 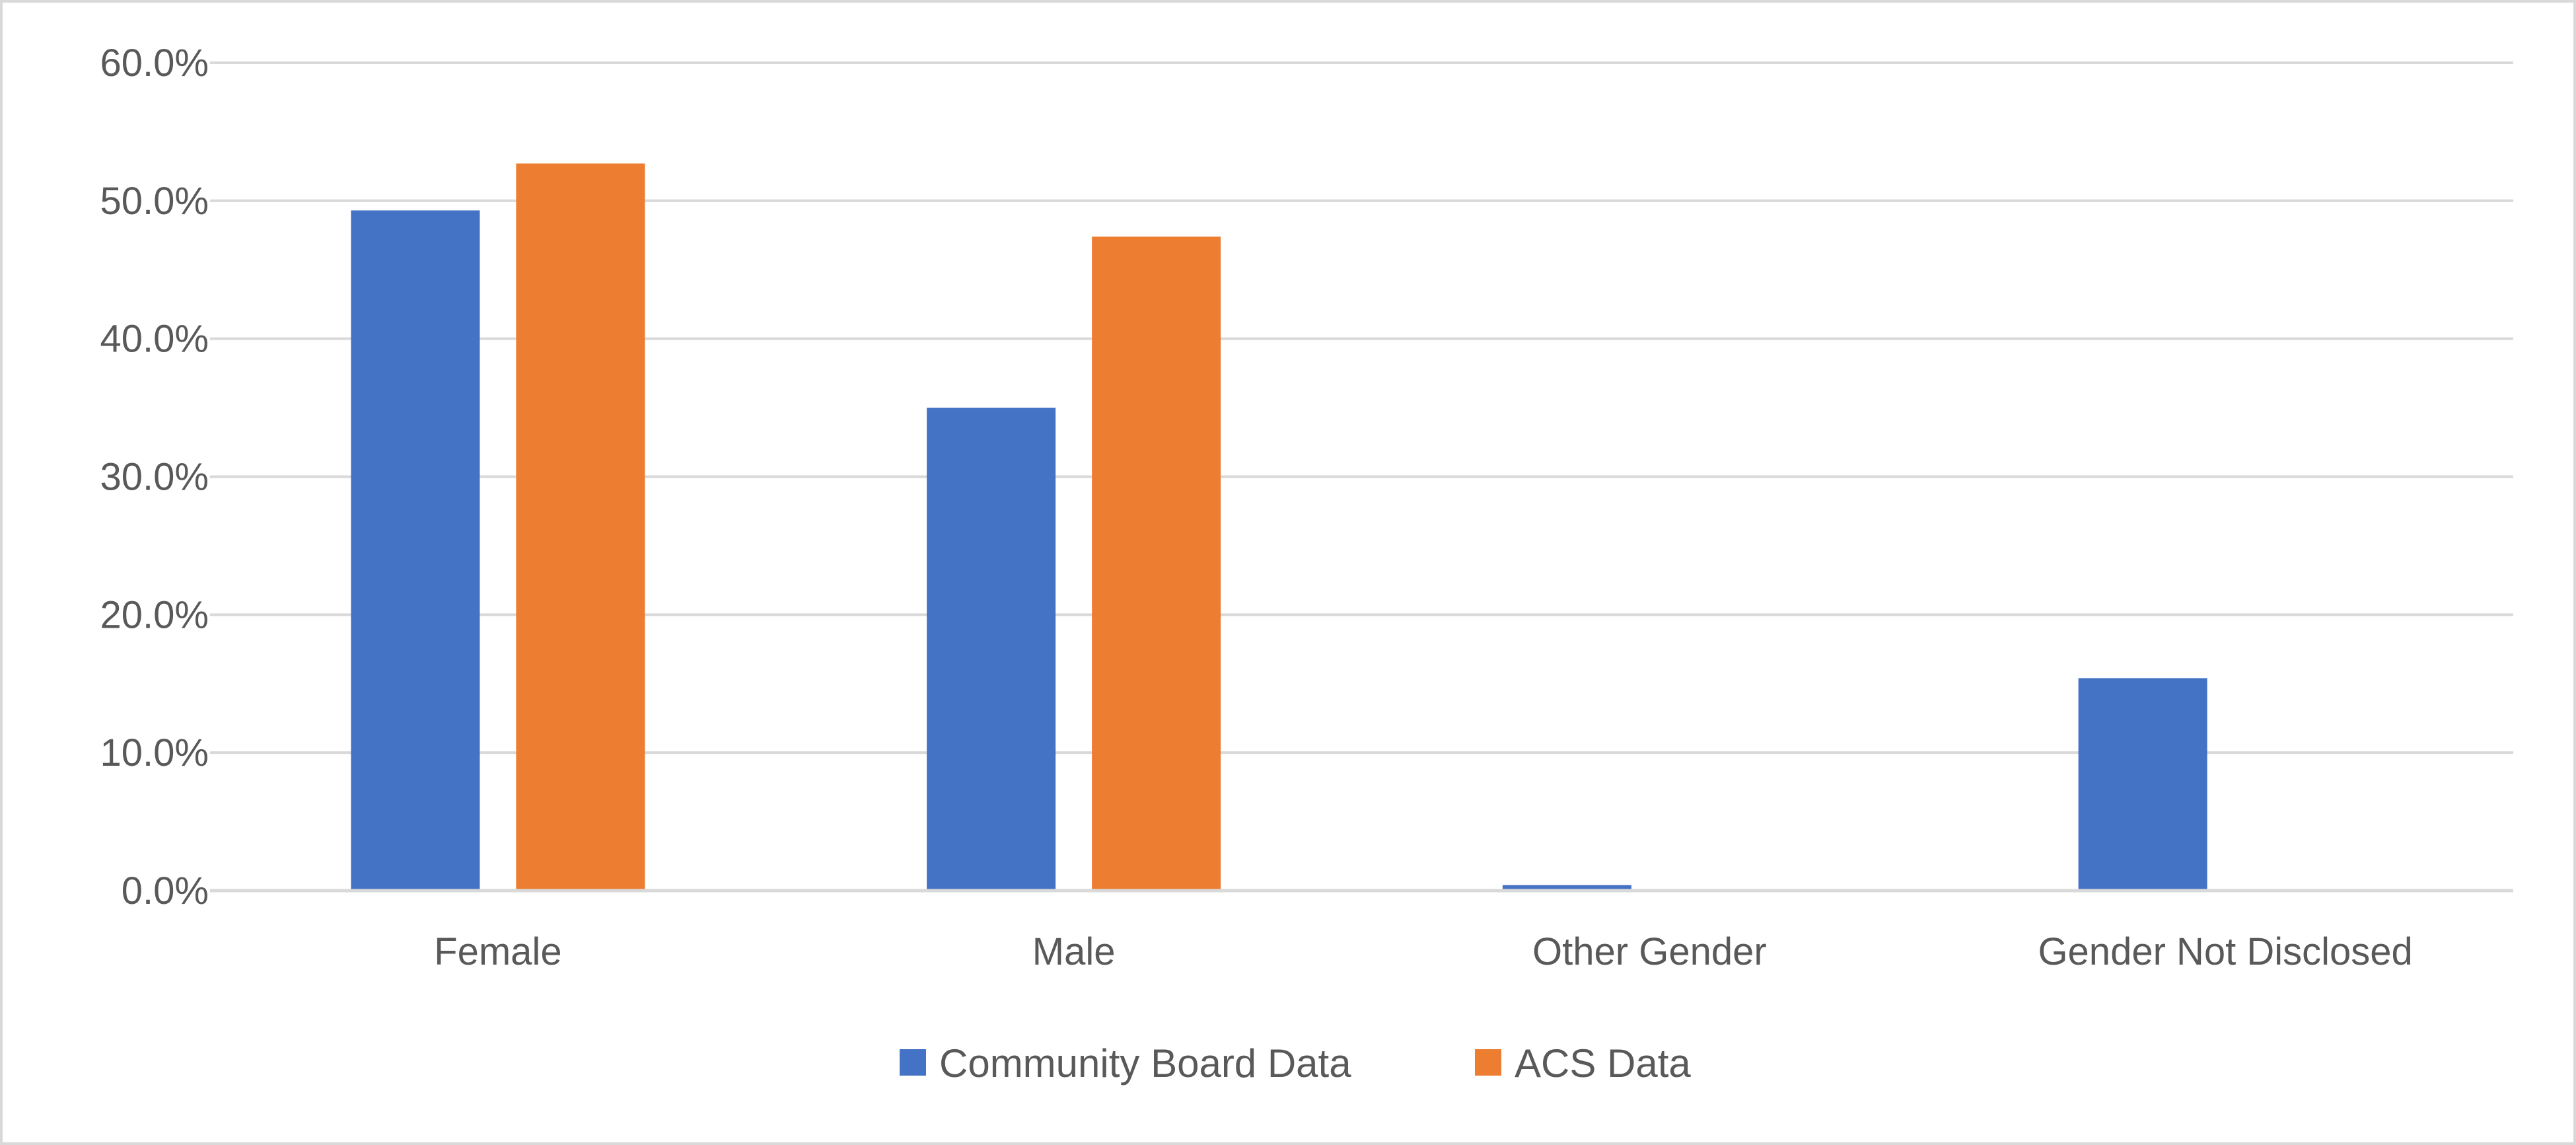 I want to click on legend-label: ACS Data, so click(x=1603, y=1063).